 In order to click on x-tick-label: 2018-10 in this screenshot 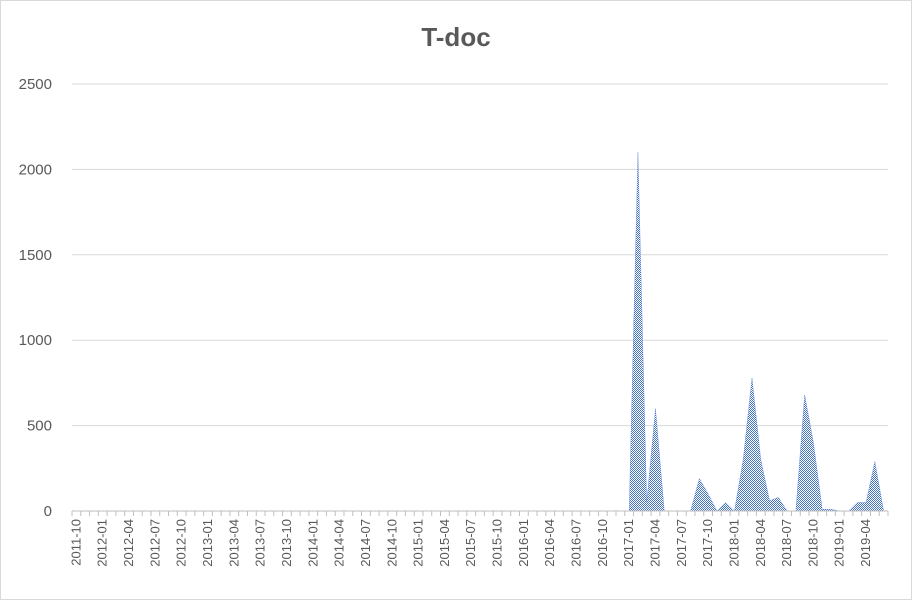, I will do `click(812, 543)`.